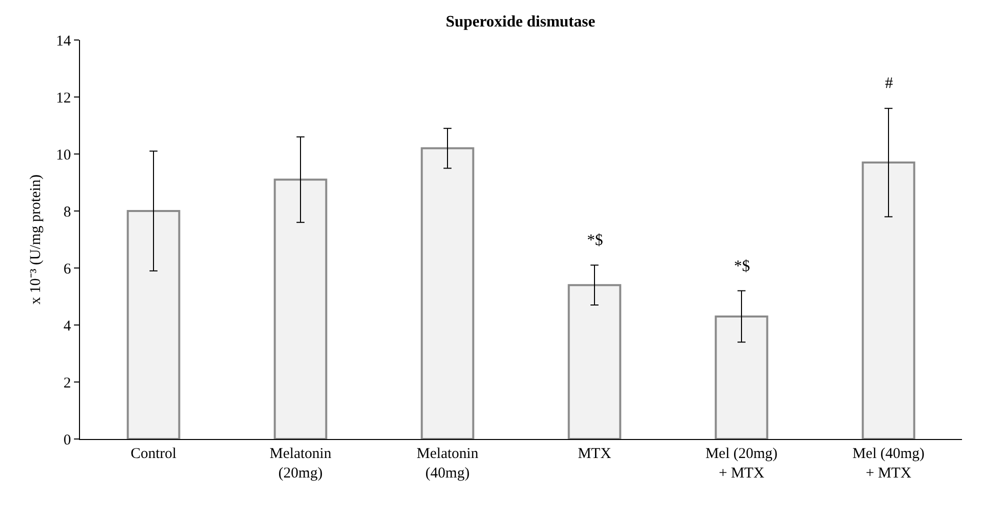  I want to click on annotation: #, so click(889, 83).